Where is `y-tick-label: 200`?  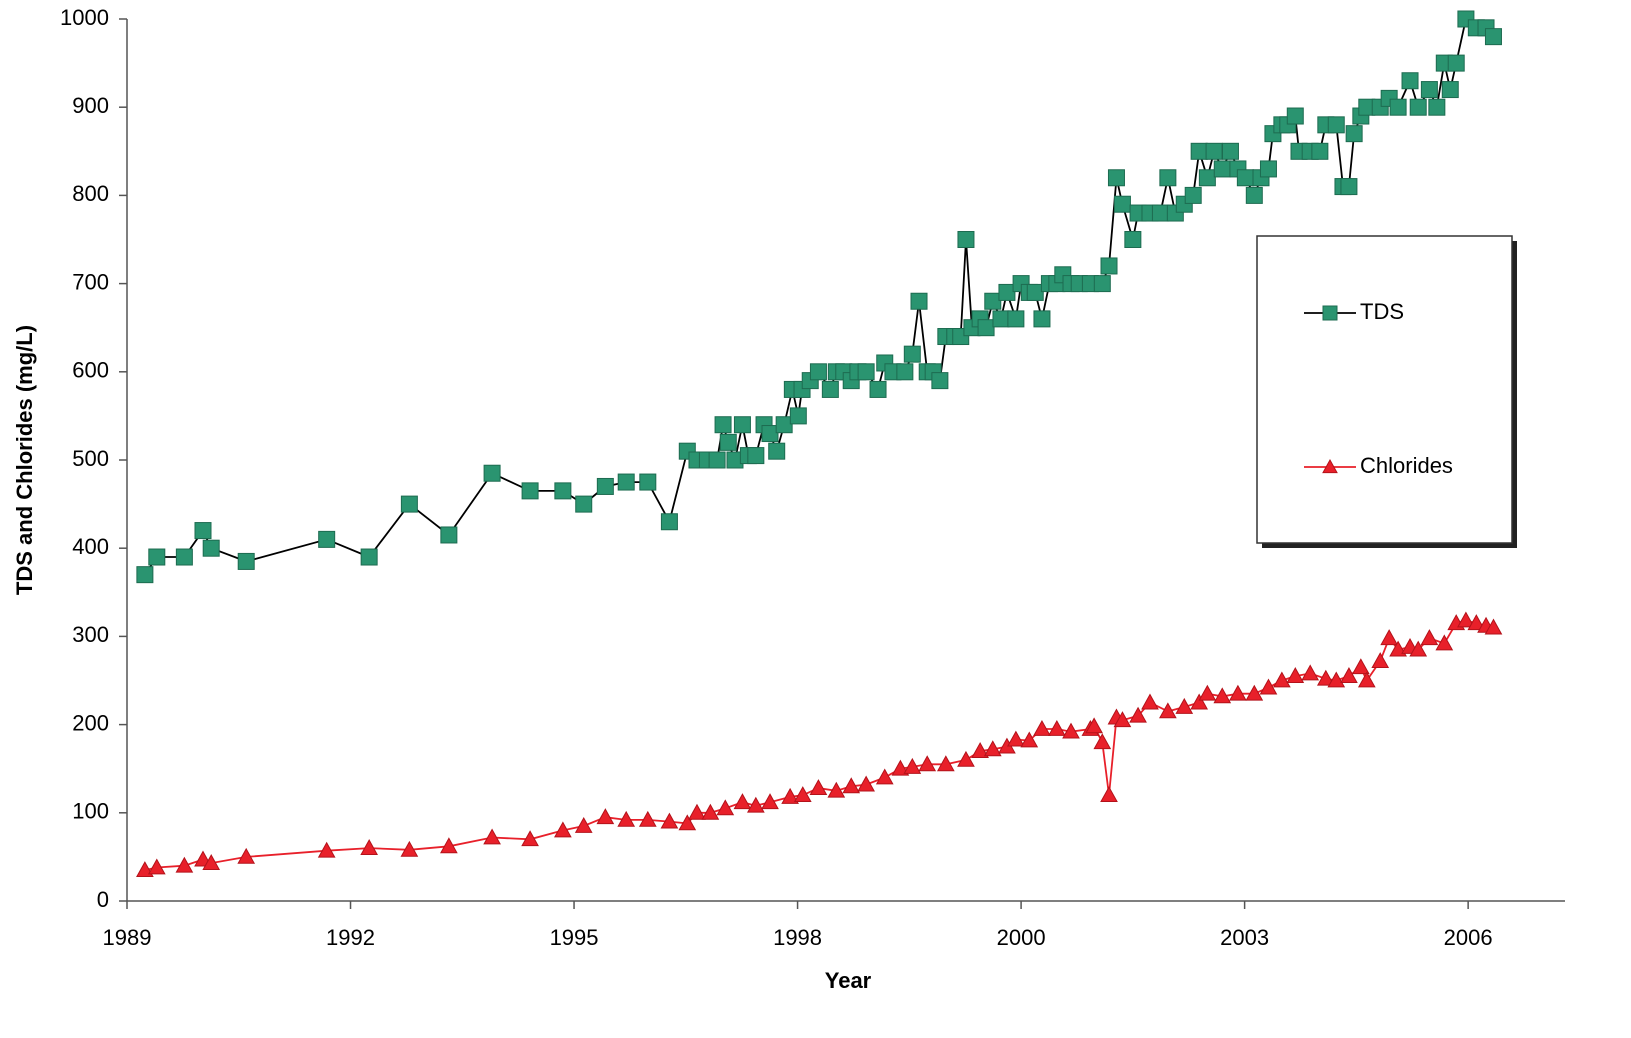 y-tick-label: 200 is located at coordinates (90, 722).